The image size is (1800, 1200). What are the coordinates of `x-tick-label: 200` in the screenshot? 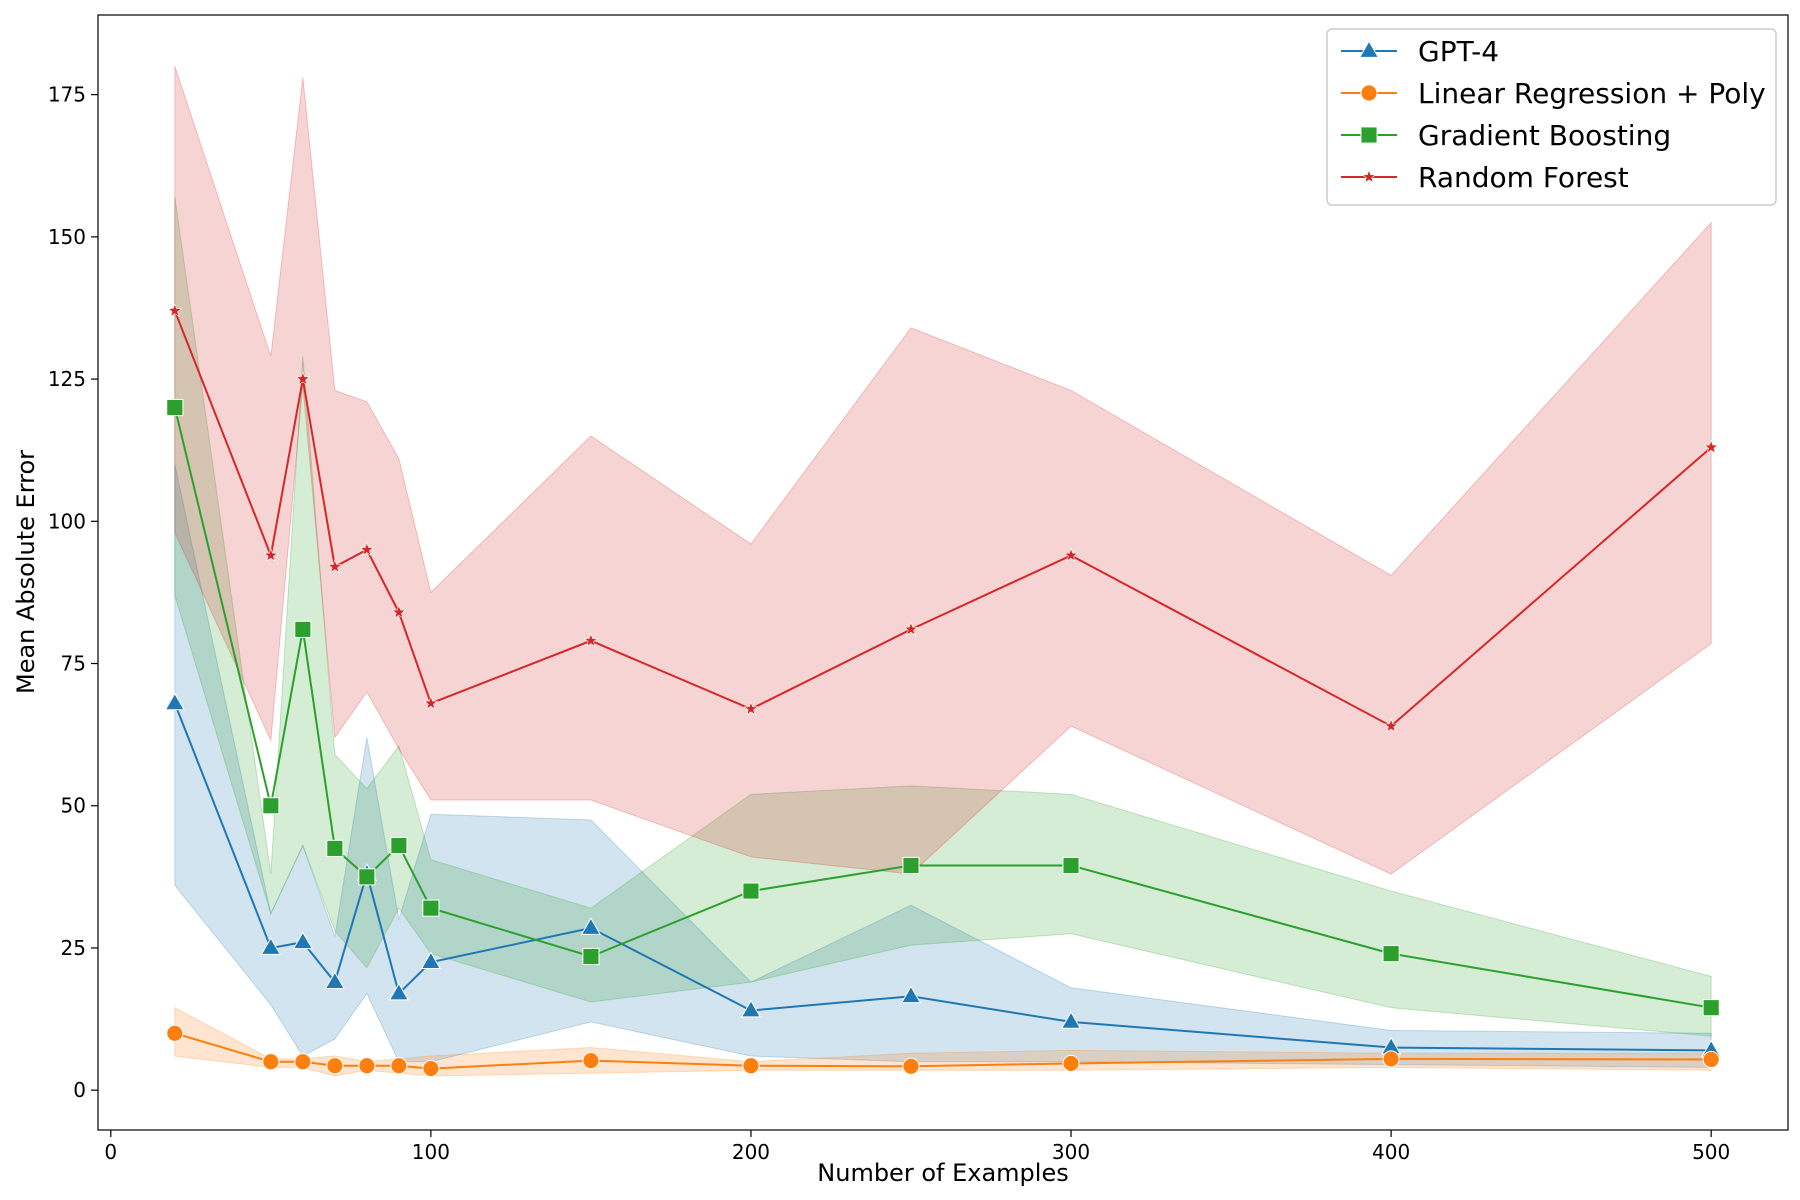 It's located at (751, 1152).